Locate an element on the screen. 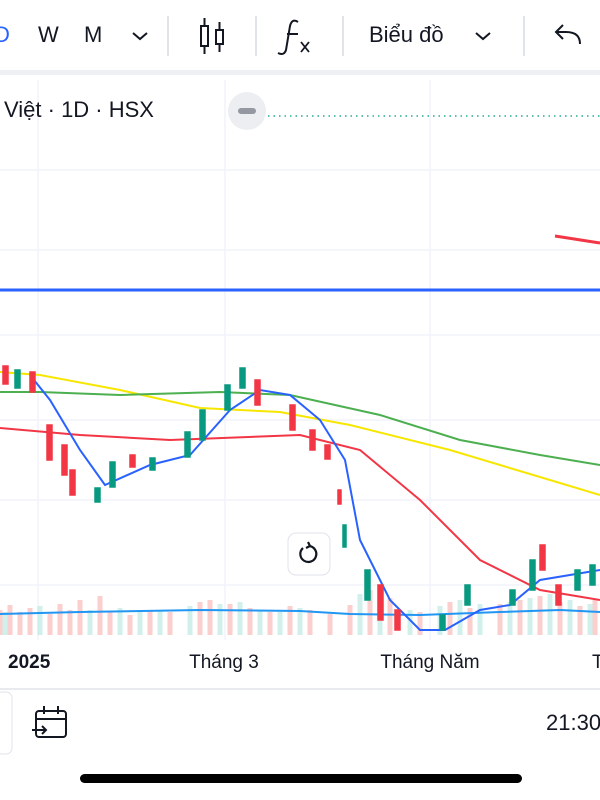 The width and height of the screenshot is (600, 800). candle-icon is located at coordinates (212, 36).